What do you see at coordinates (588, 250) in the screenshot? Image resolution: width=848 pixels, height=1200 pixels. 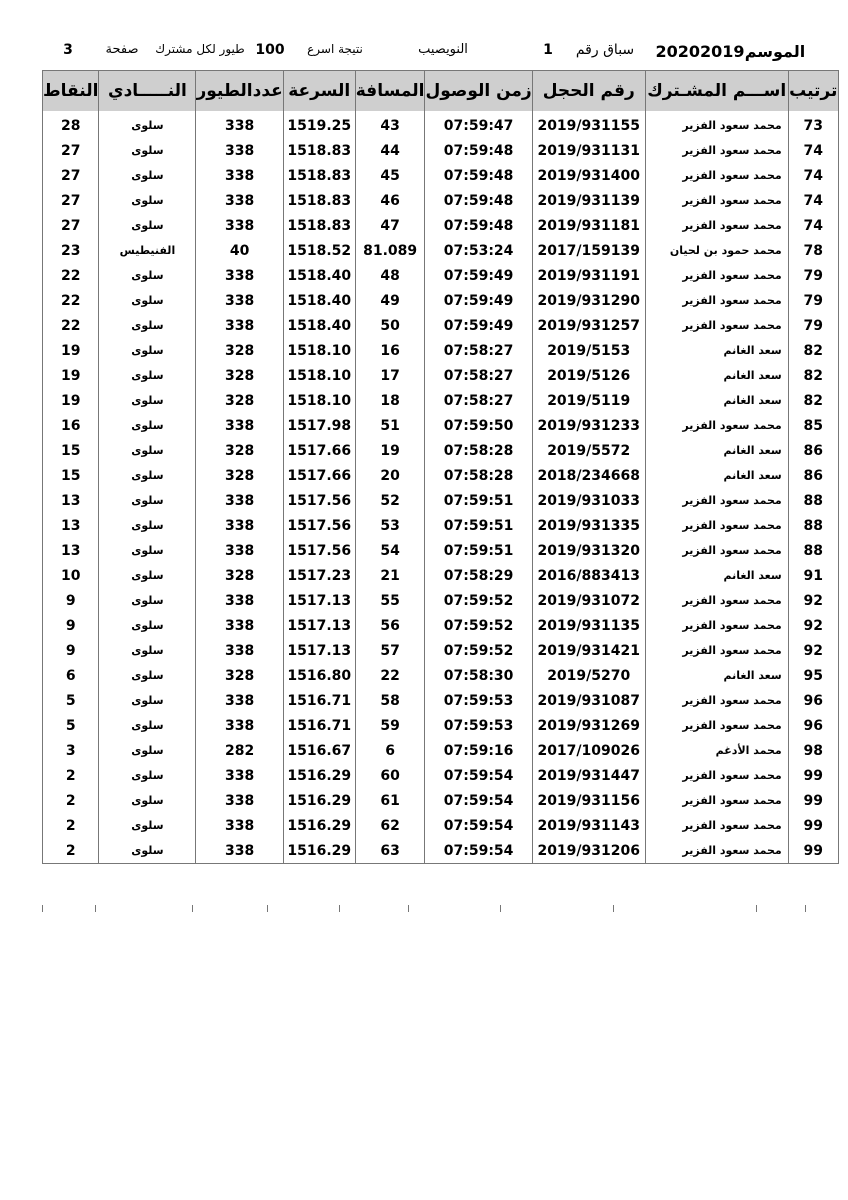 I see `ring: 2017/159139` at bounding box center [588, 250].